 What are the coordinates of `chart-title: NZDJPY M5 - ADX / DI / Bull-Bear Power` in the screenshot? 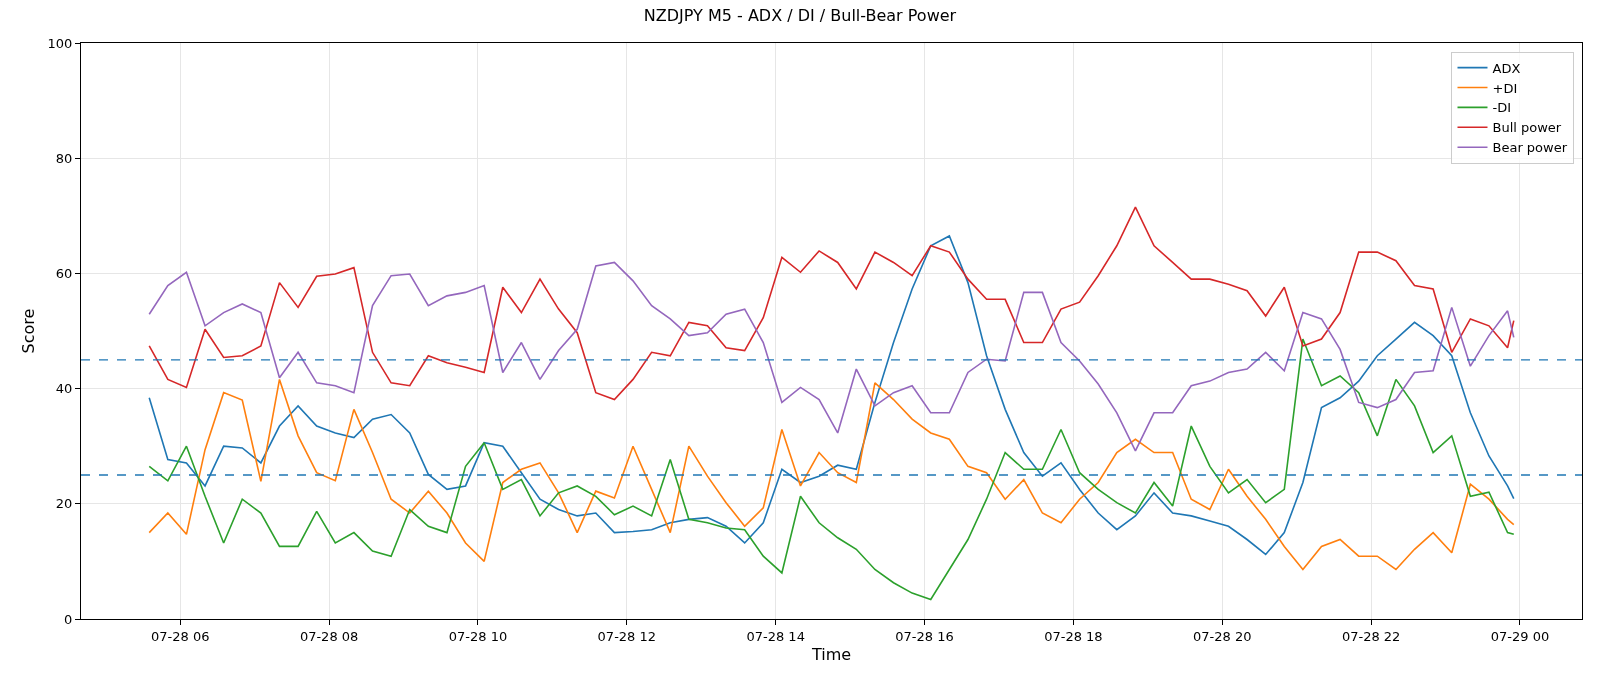 It's located at (800, 16).